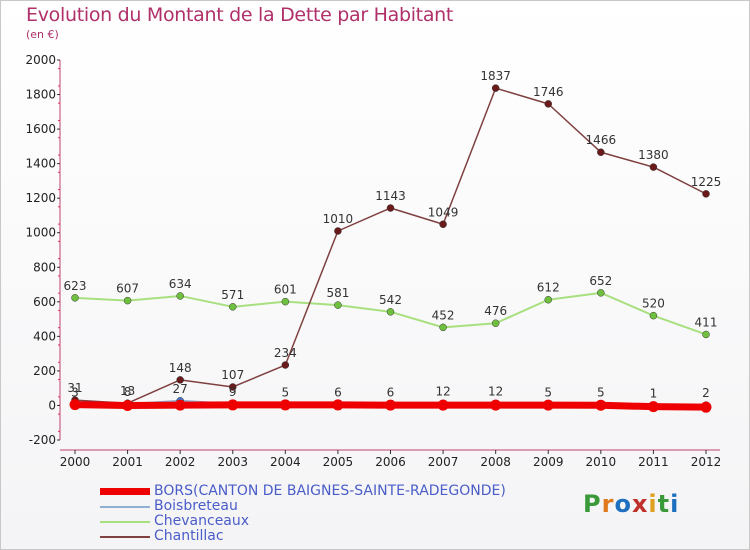  What do you see at coordinates (601, 140) in the screenshot?
I see `data-label: 1466` at bounding box center [601, 140].